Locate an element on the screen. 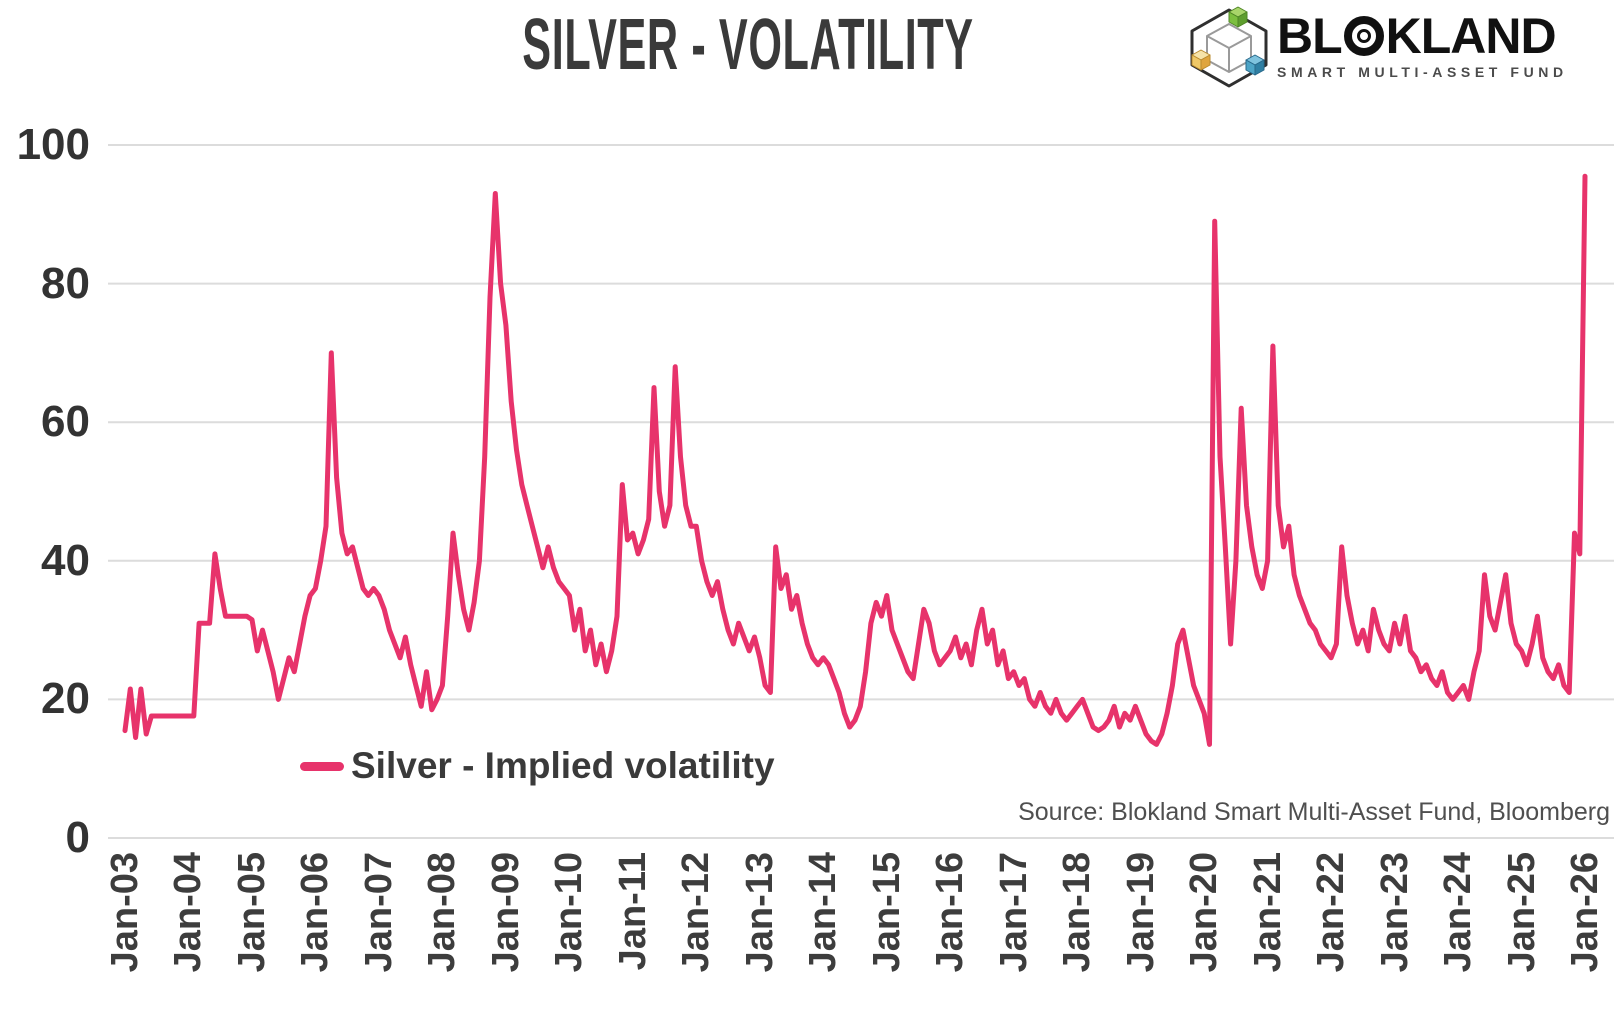 This screenshot has width=1624, height=1026. legend: Silver - Implied volatility is located at coordinates (537, 766).